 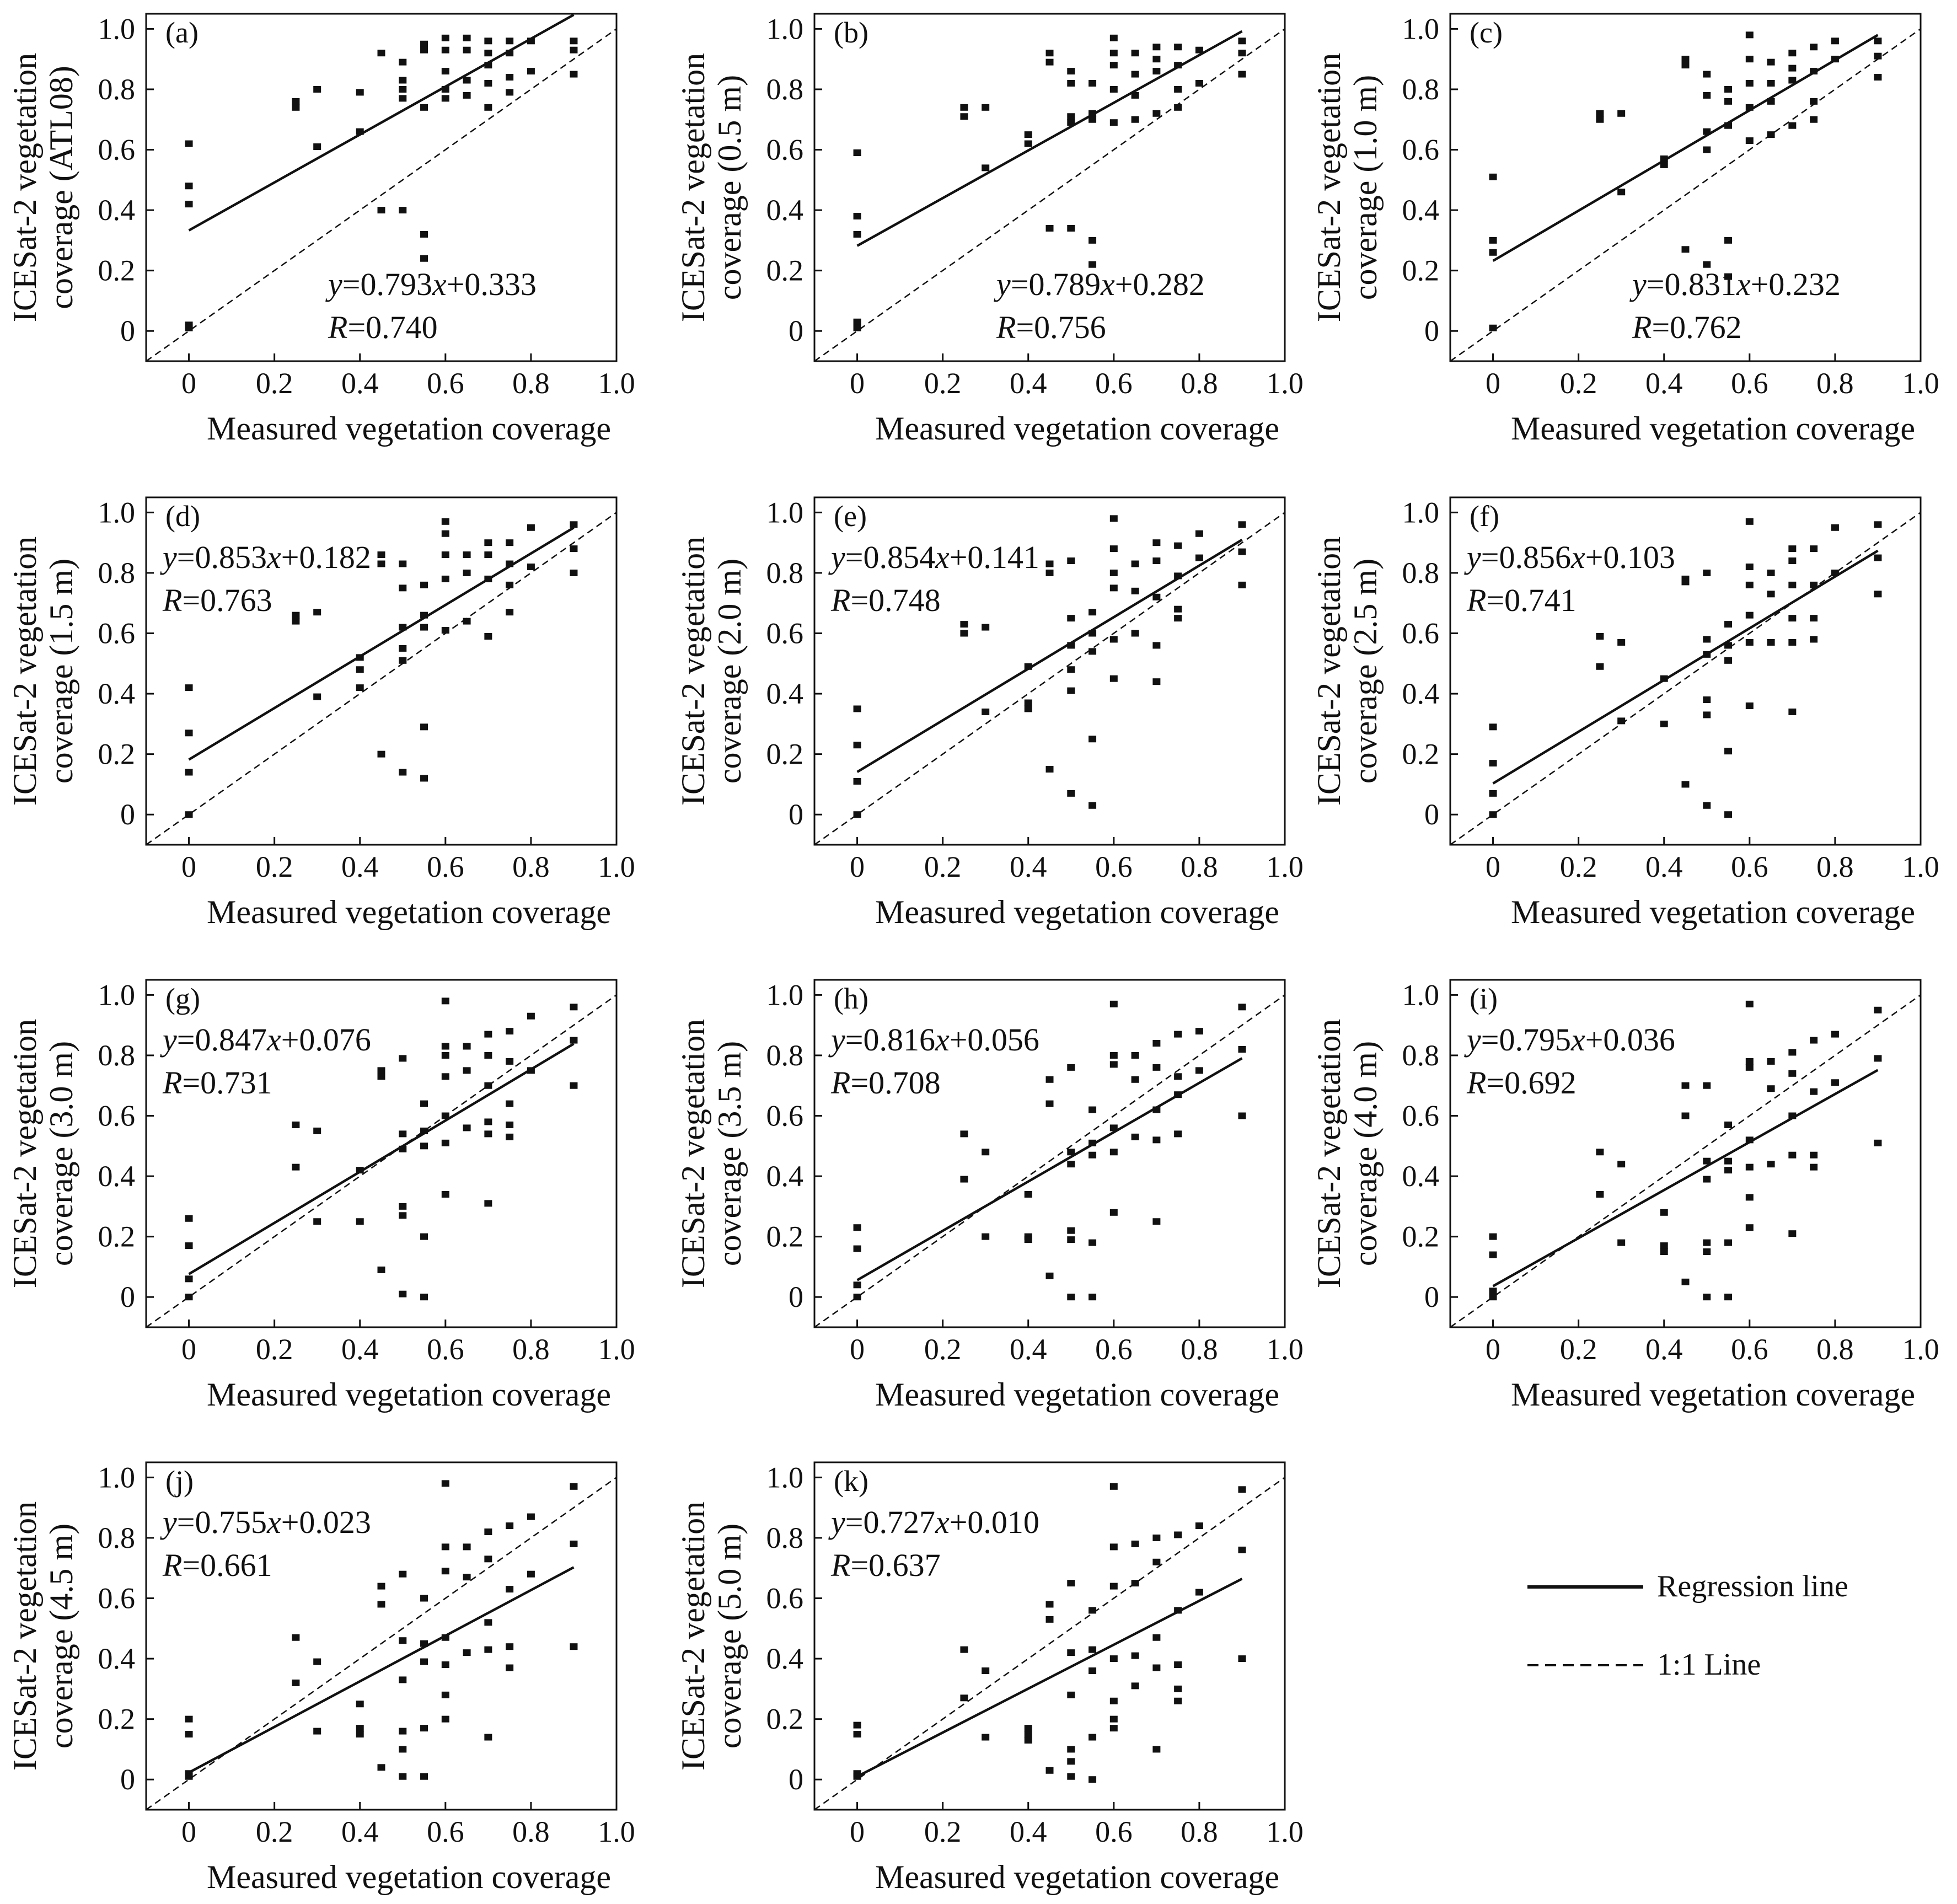 What do you see at coordinates (1099, 284) in the screenshot?
I see `regression-equation: y=0.789x+0.282` at bounding box center [1099, 284].